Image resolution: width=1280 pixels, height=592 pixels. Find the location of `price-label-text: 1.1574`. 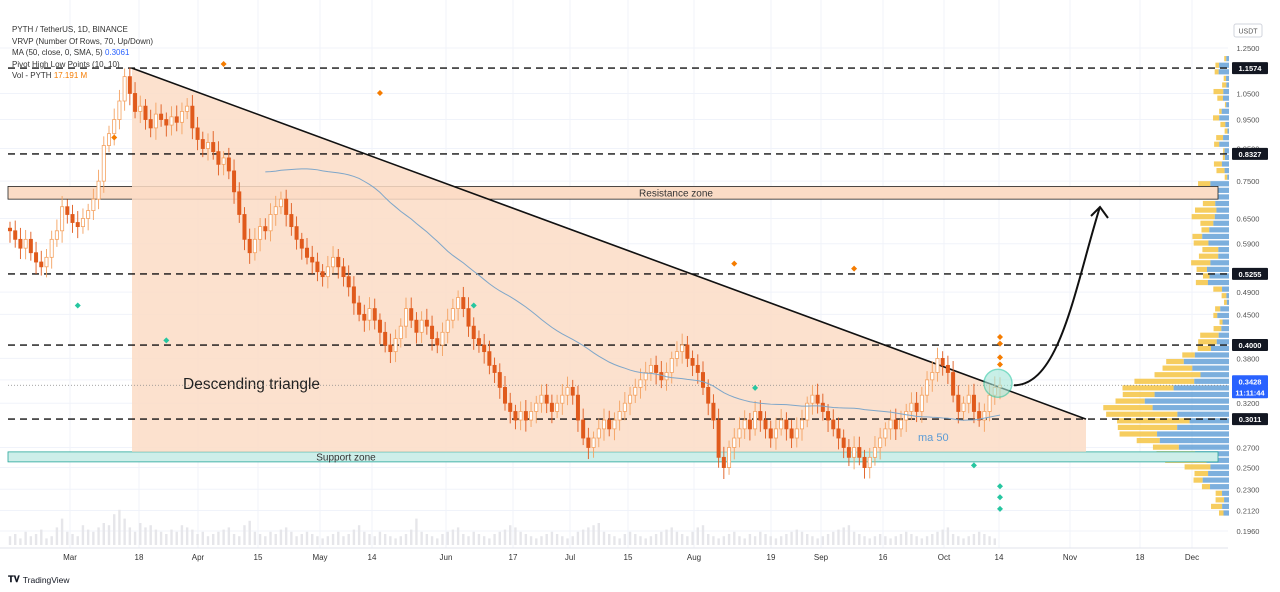

price-label-text: 1.1574 is located at coordinates (1251, 68).